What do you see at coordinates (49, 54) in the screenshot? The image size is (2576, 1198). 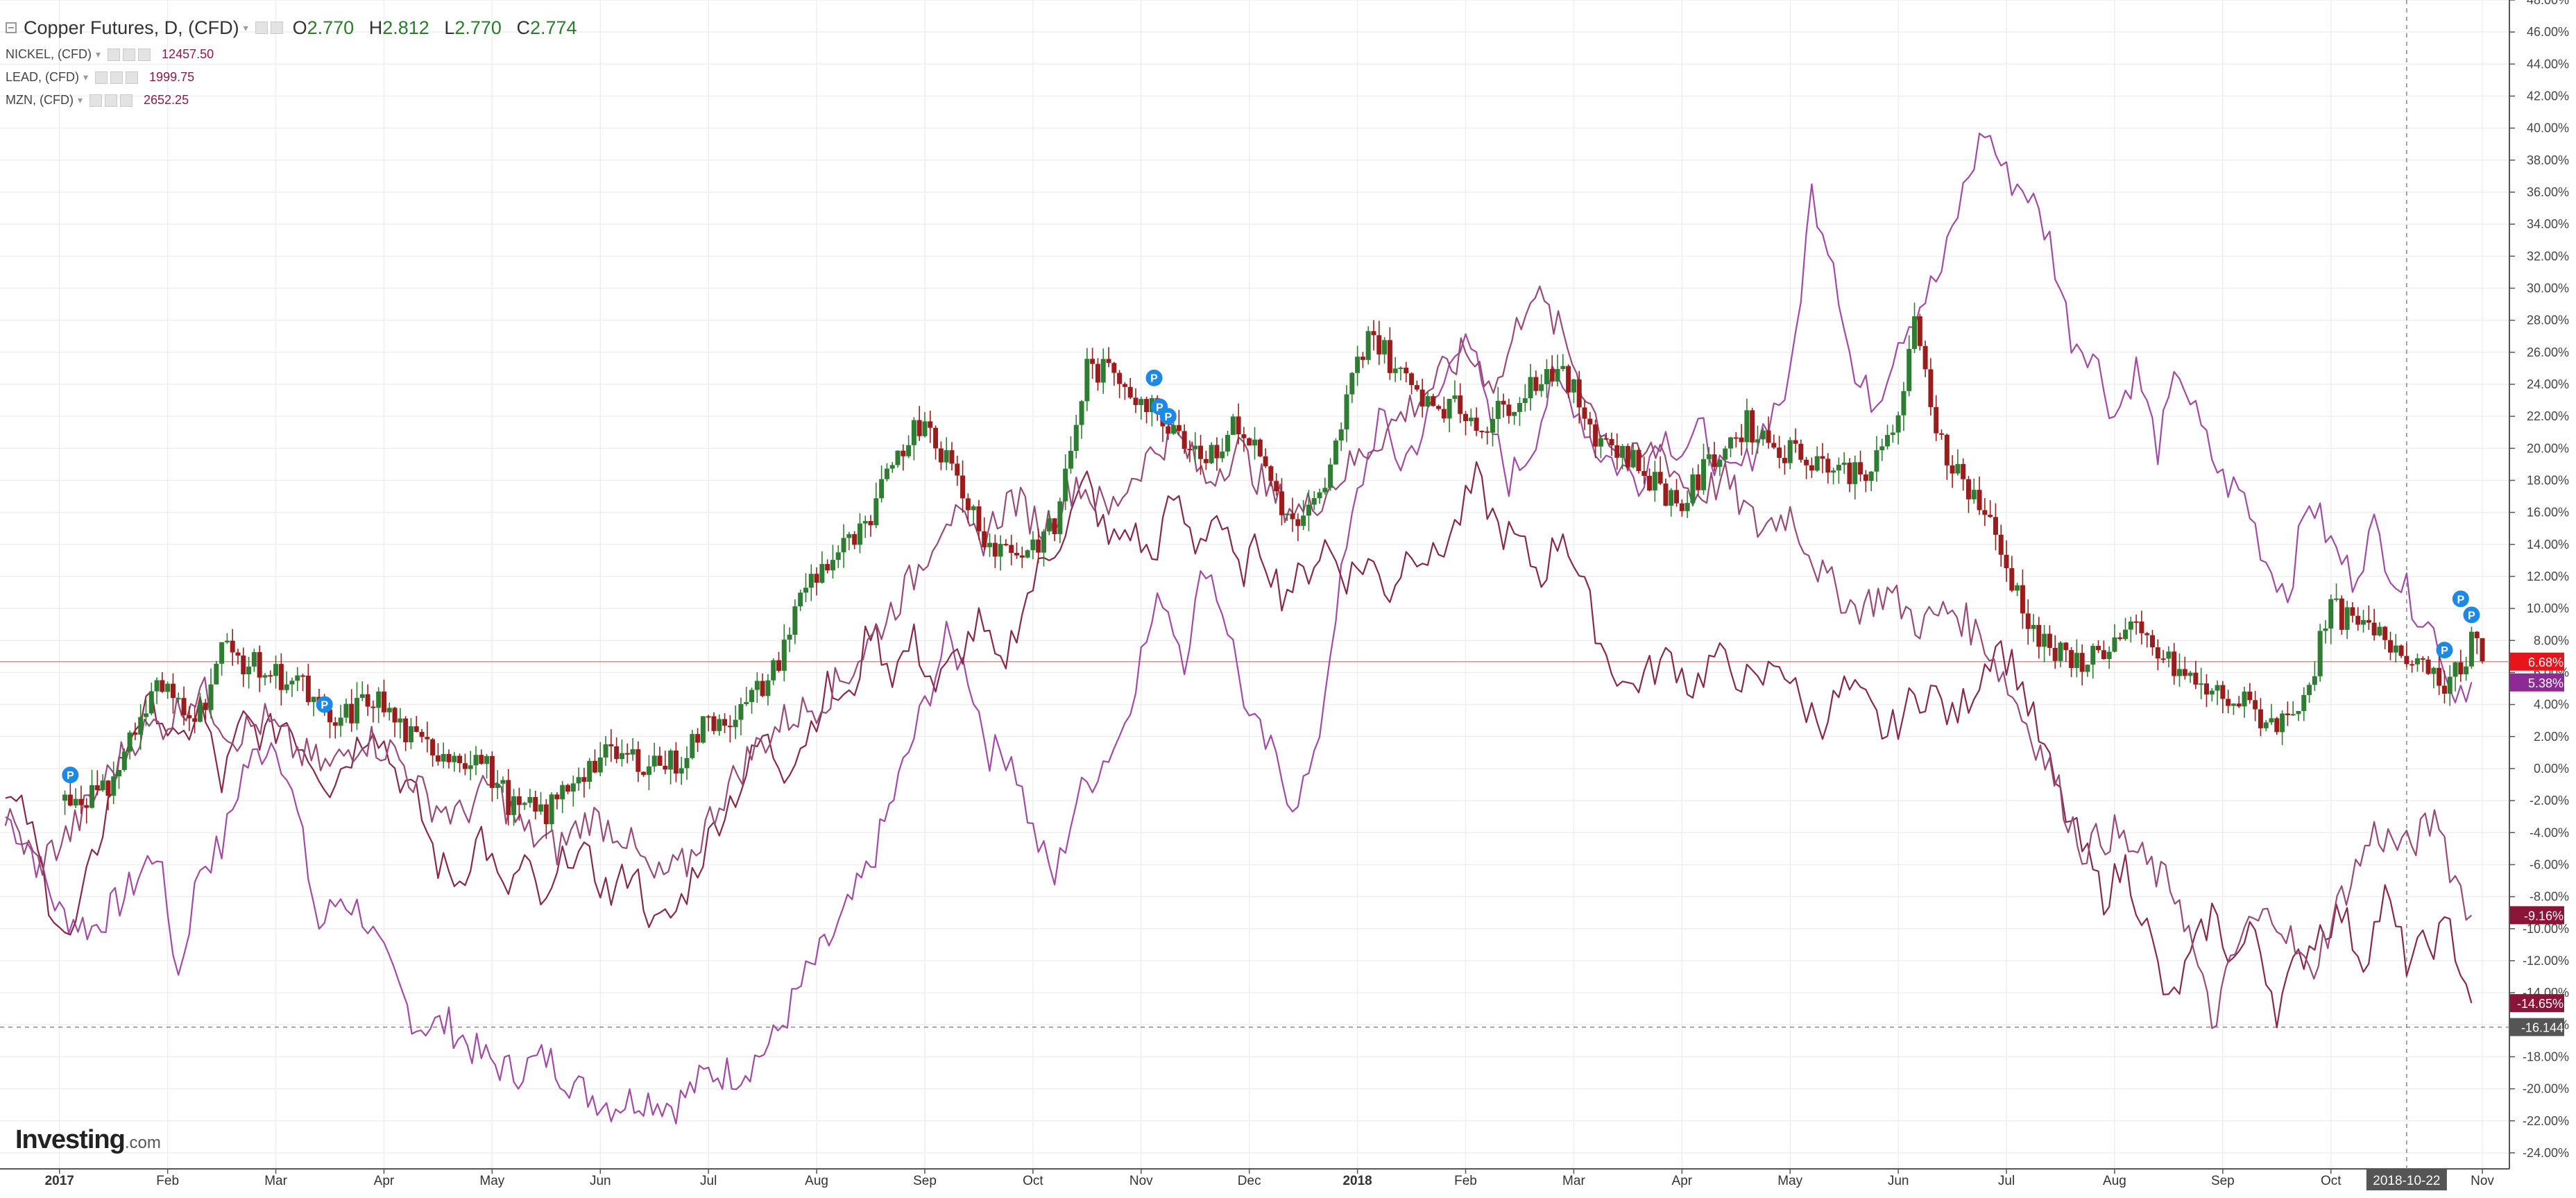 I see `study-name: NICKEL, (CFD)` at bounding box center [49, 54].